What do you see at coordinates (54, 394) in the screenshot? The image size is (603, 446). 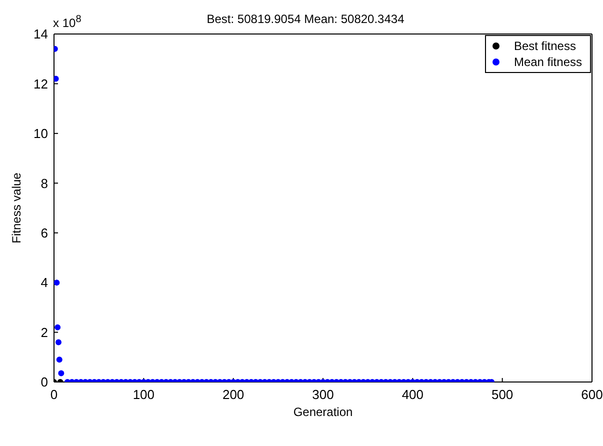 I see `x-tick-label: 0` at bounding box center [54, 394].